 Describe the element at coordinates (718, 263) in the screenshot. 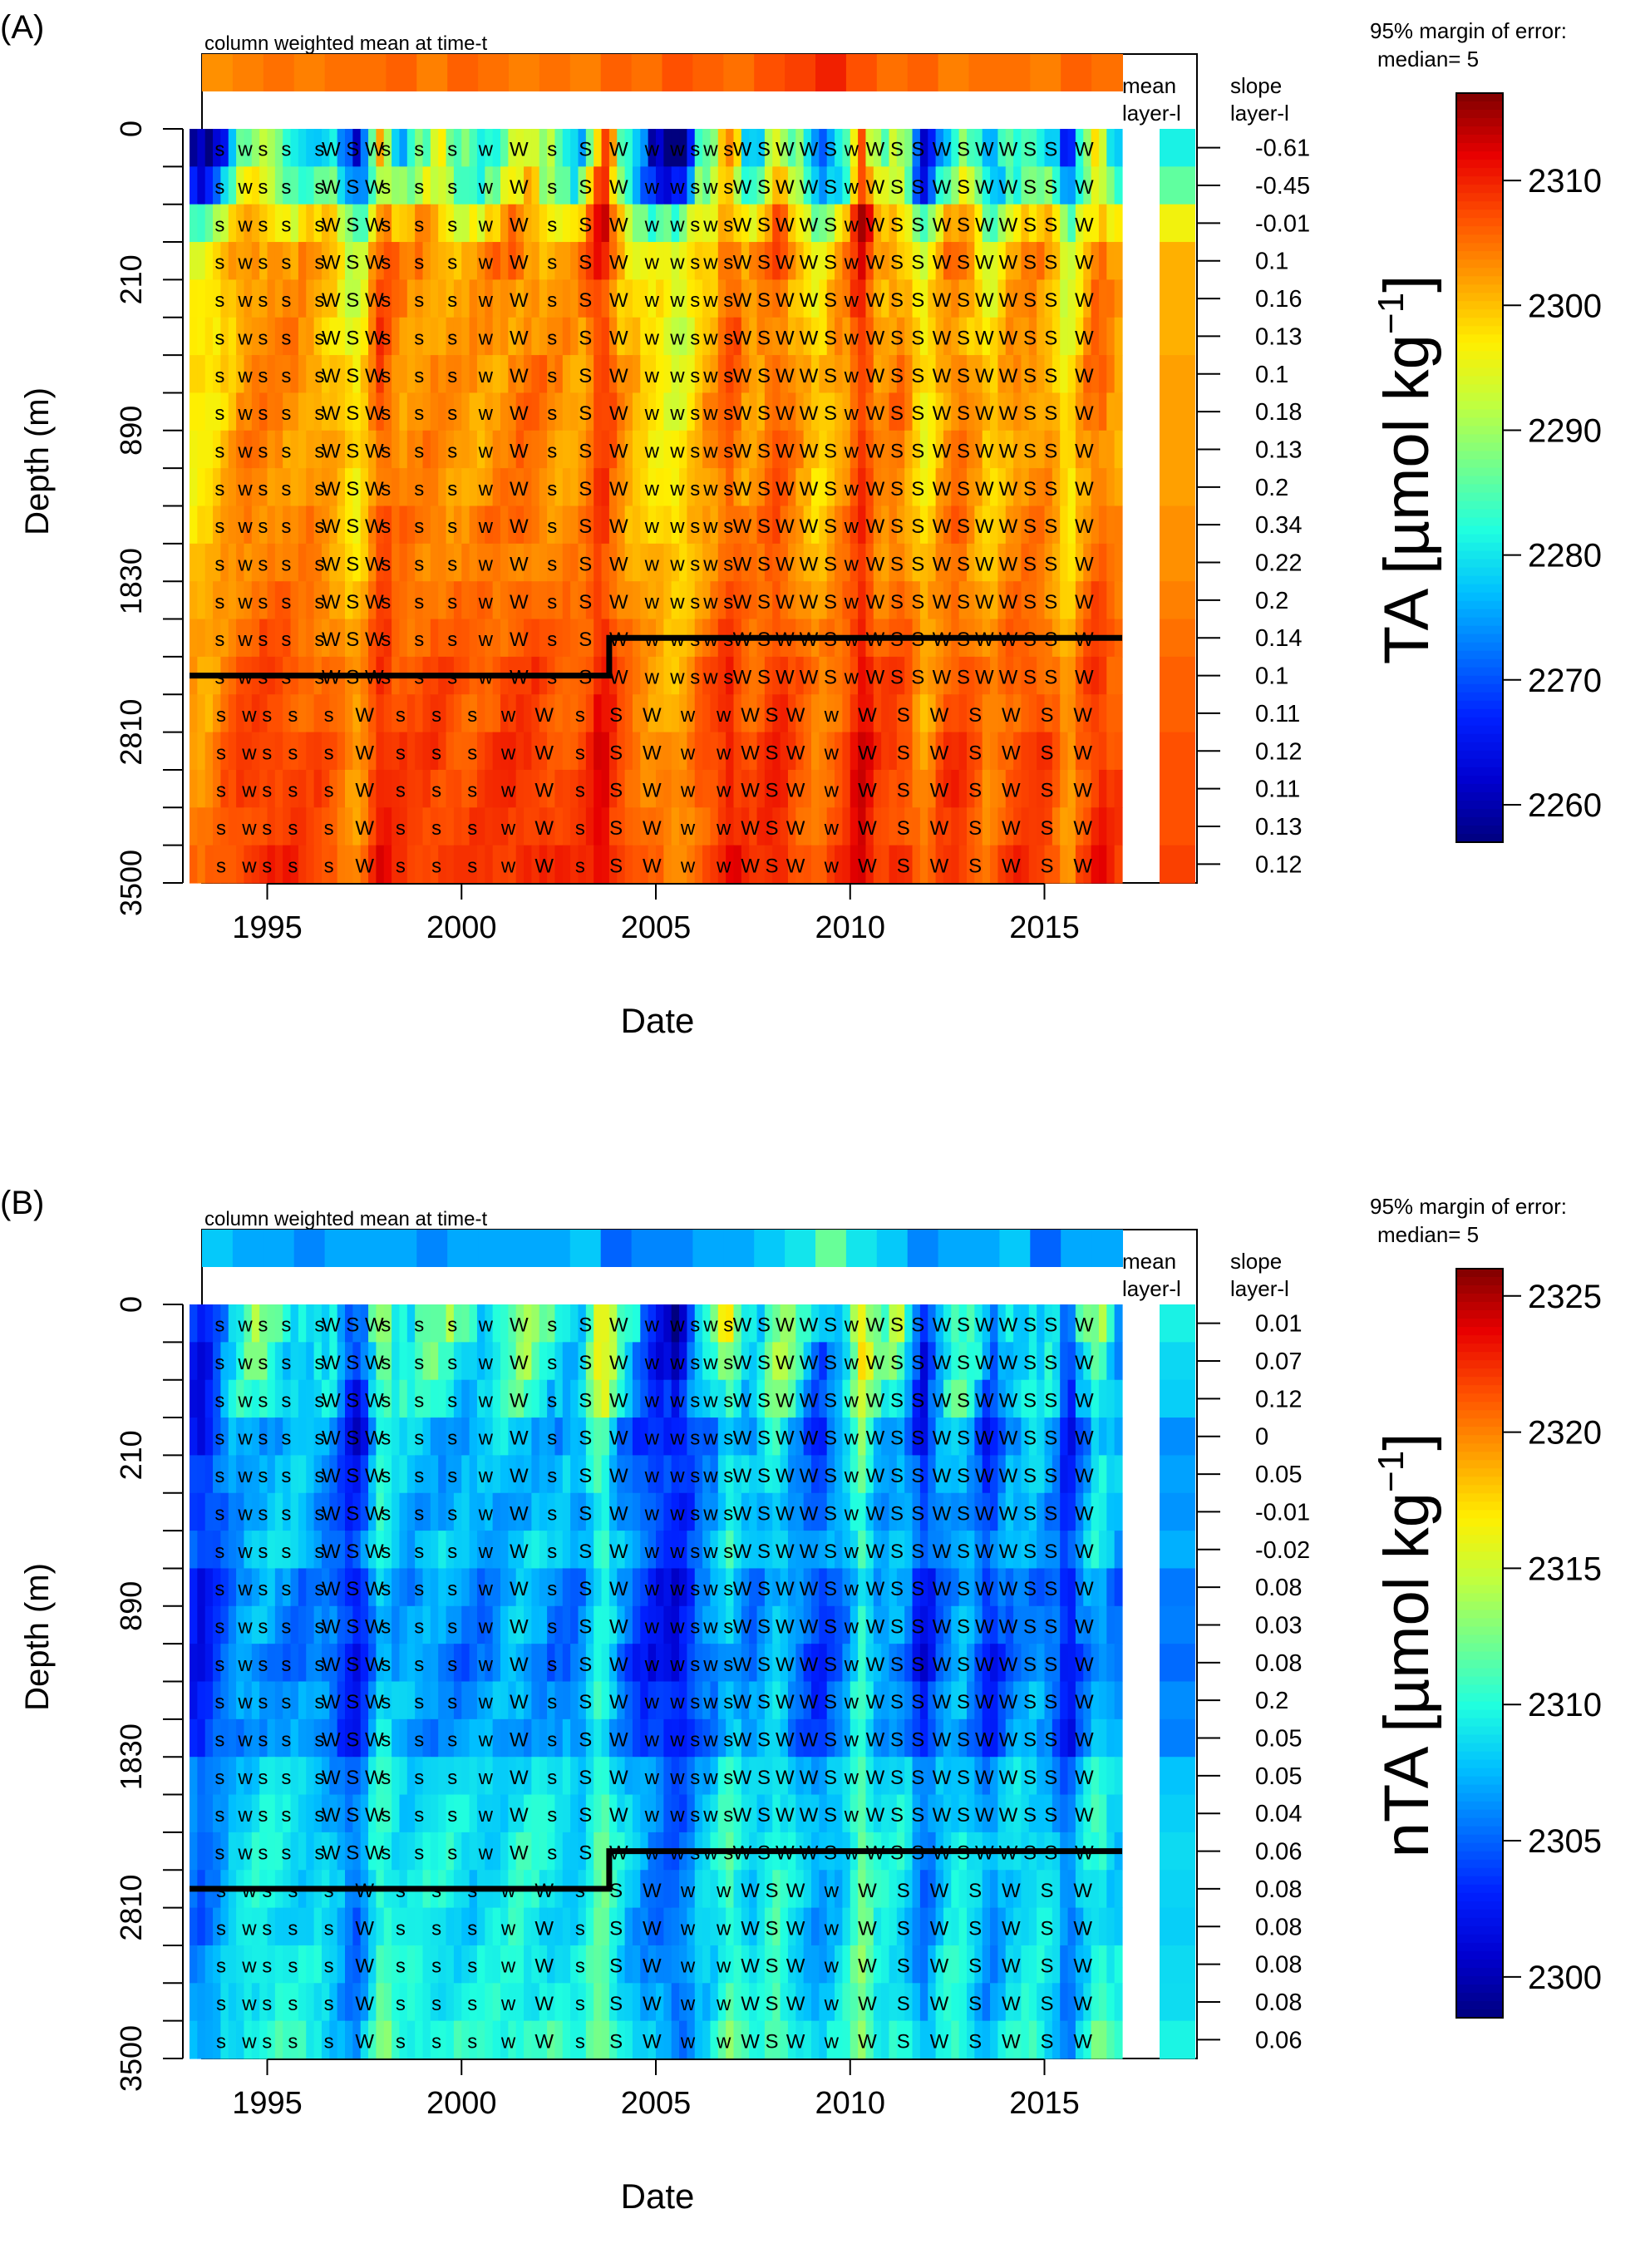

I see `sample-marker: w s` at that location.